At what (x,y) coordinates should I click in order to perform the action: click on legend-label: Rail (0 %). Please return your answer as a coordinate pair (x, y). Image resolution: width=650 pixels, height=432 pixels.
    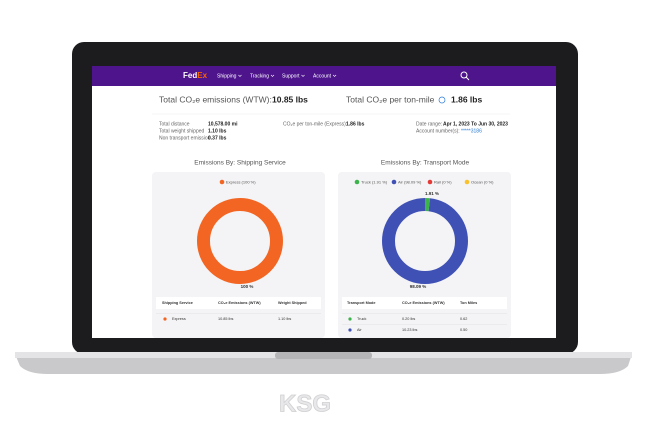
    Looking at the image, I should click on (443, 181).